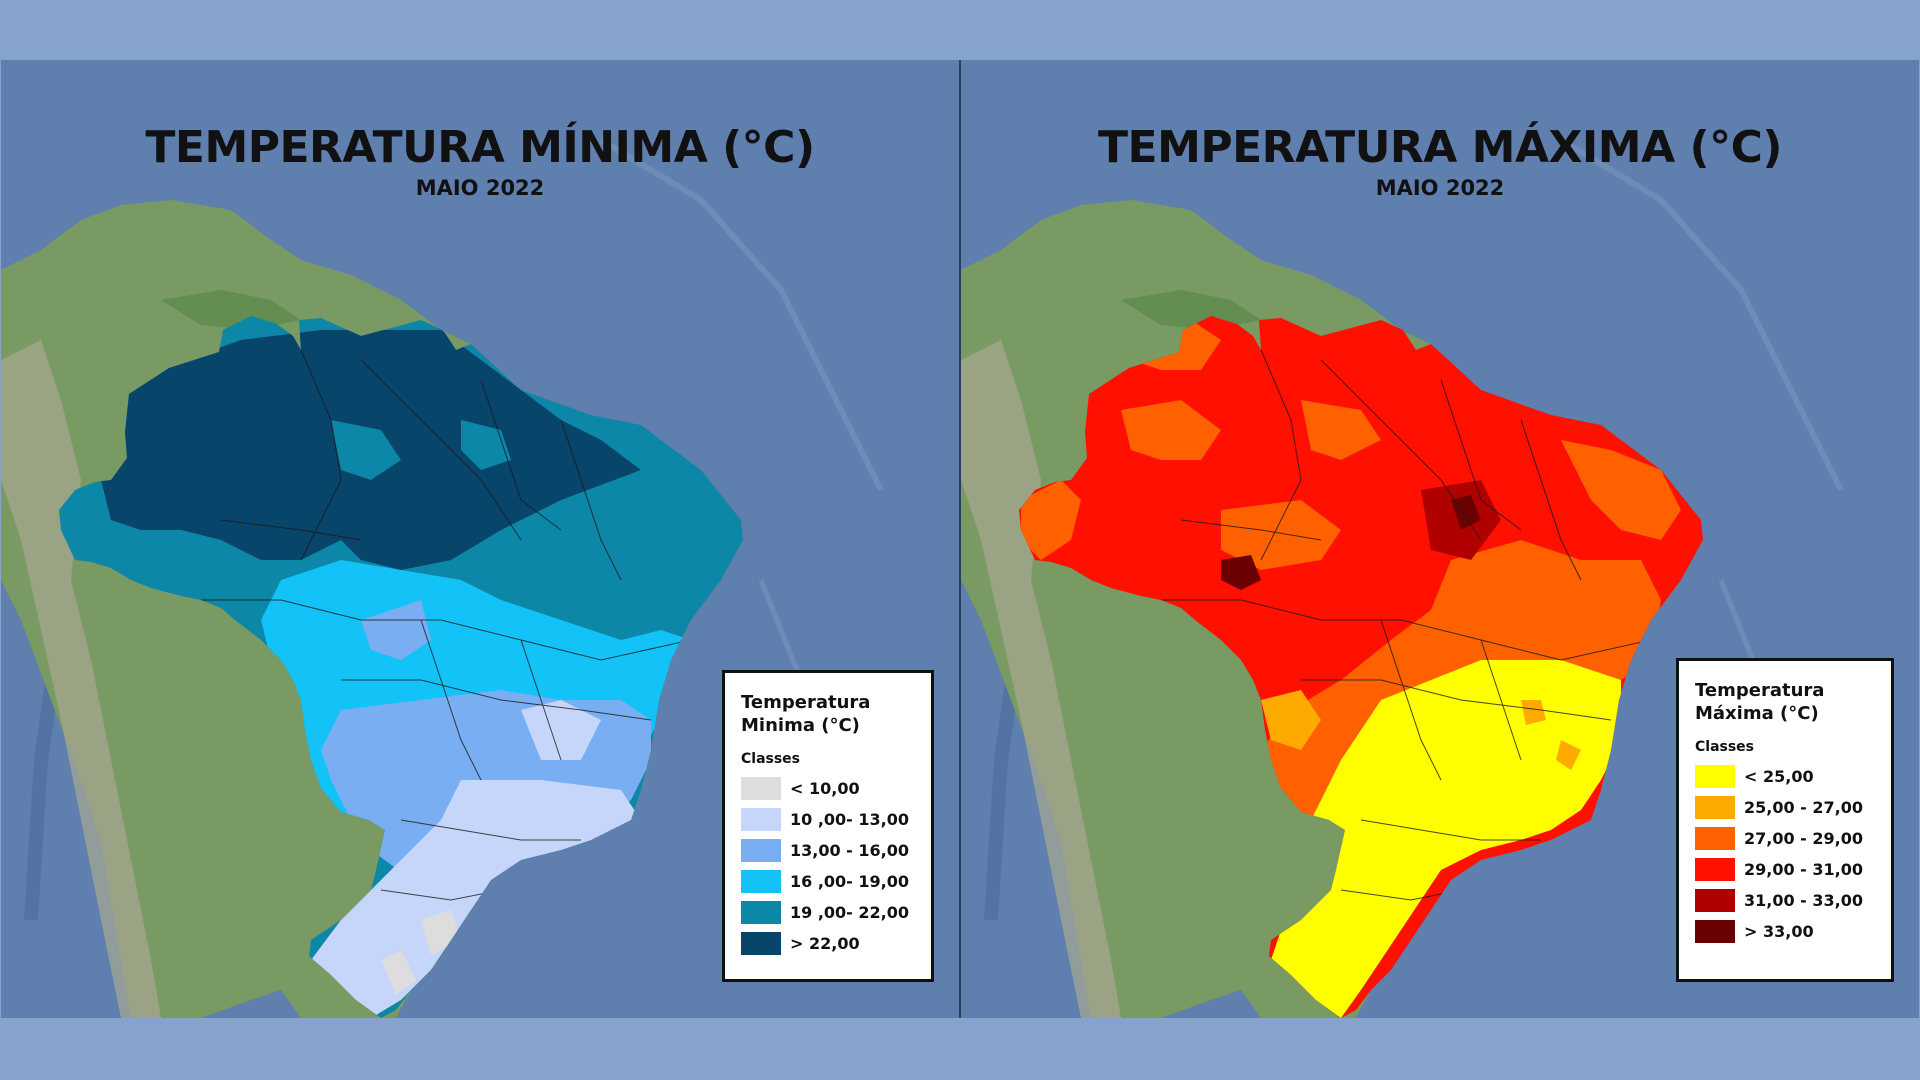 The image size is (1920, 1080). What do you see at coordinates (849, 912) in the screenshot?
I see `legend-label: 19 ,00- 22,00` at bounding box center [849, 912].